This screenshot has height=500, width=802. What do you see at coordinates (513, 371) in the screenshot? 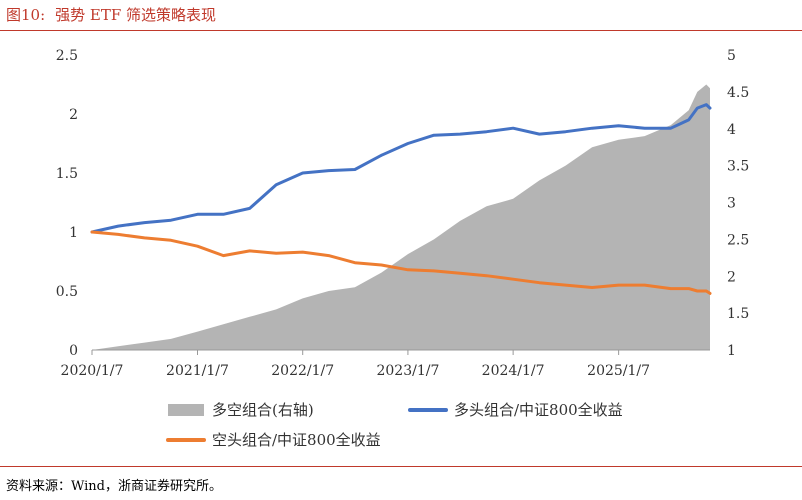
I see `x-tick-label-4: 2024/1/7` at bounding box center [513, 371].